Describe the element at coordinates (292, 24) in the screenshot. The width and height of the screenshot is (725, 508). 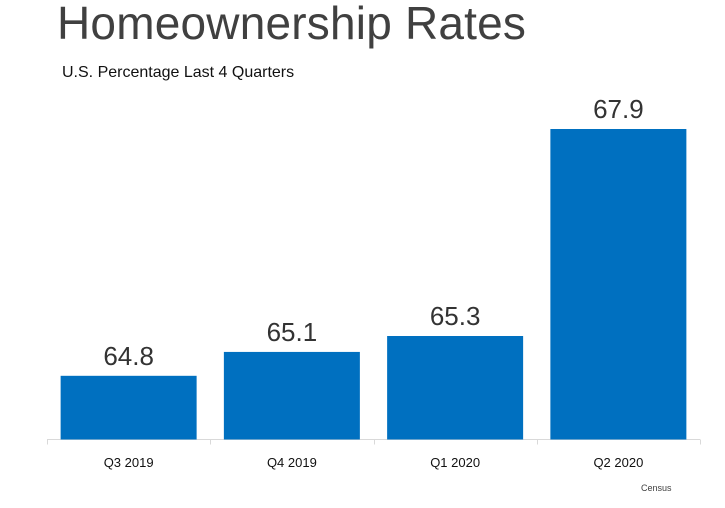
I see `chart-title: Homeownership Rates` at that location.